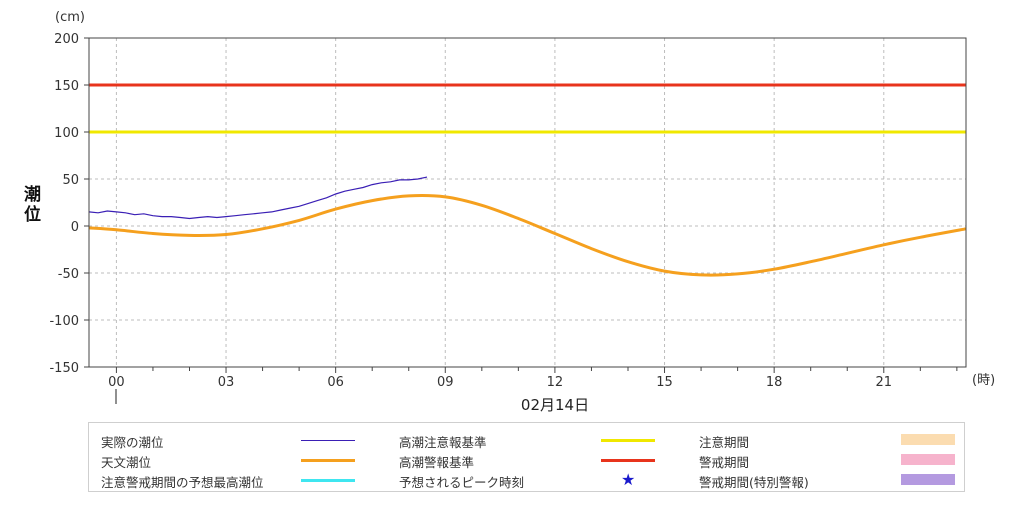  I want to click on x-tick-label: 06, so click(335, 382).